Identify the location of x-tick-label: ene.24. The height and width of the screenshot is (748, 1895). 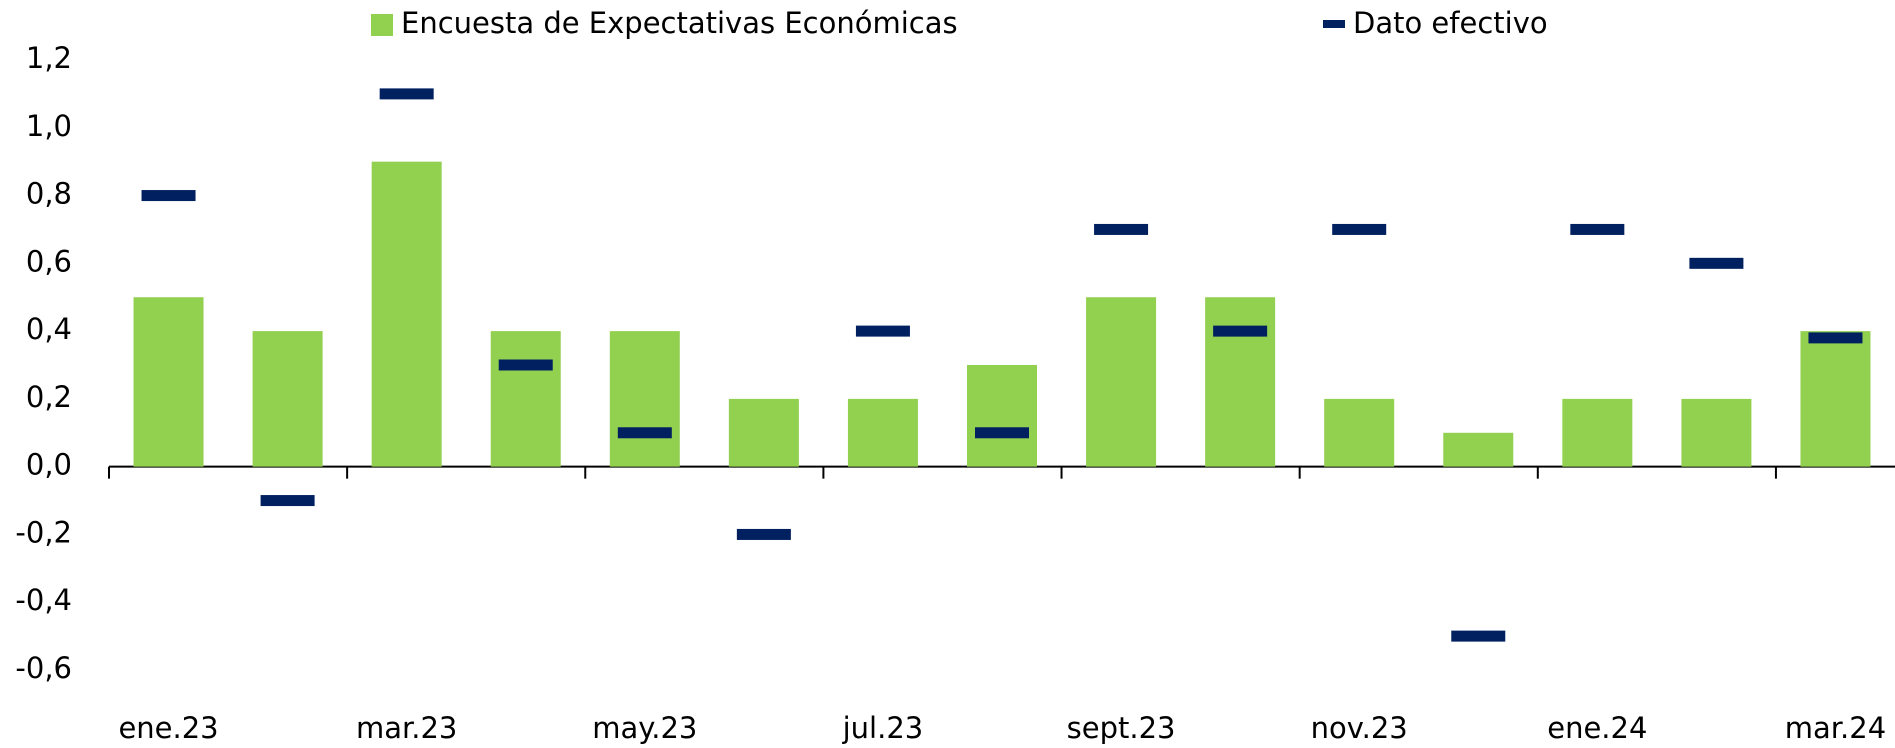
(1597, 728).